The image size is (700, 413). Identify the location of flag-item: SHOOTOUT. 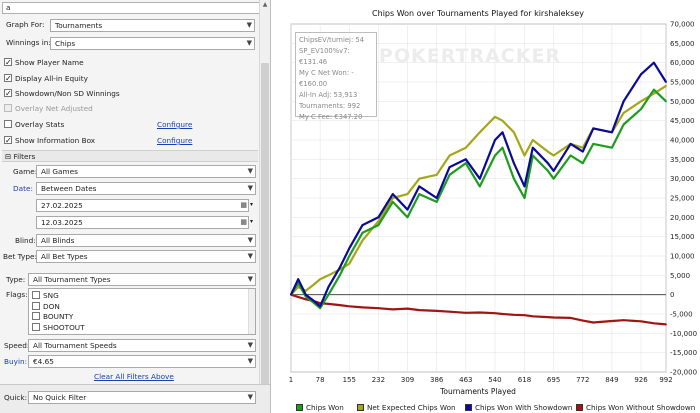
(58, 327).